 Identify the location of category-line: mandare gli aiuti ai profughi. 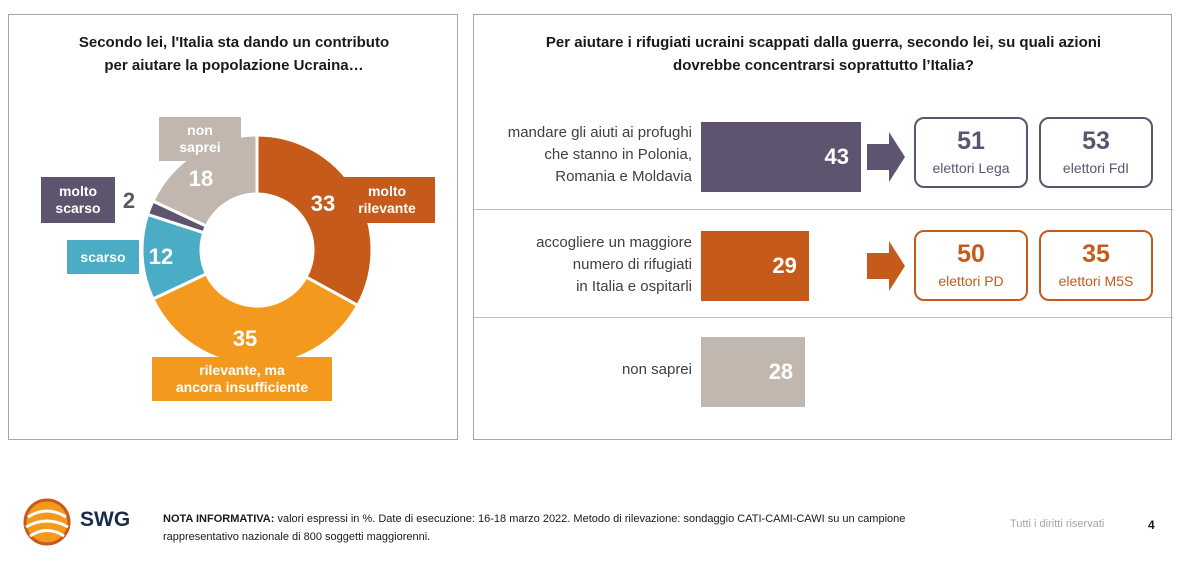
(599, 132).